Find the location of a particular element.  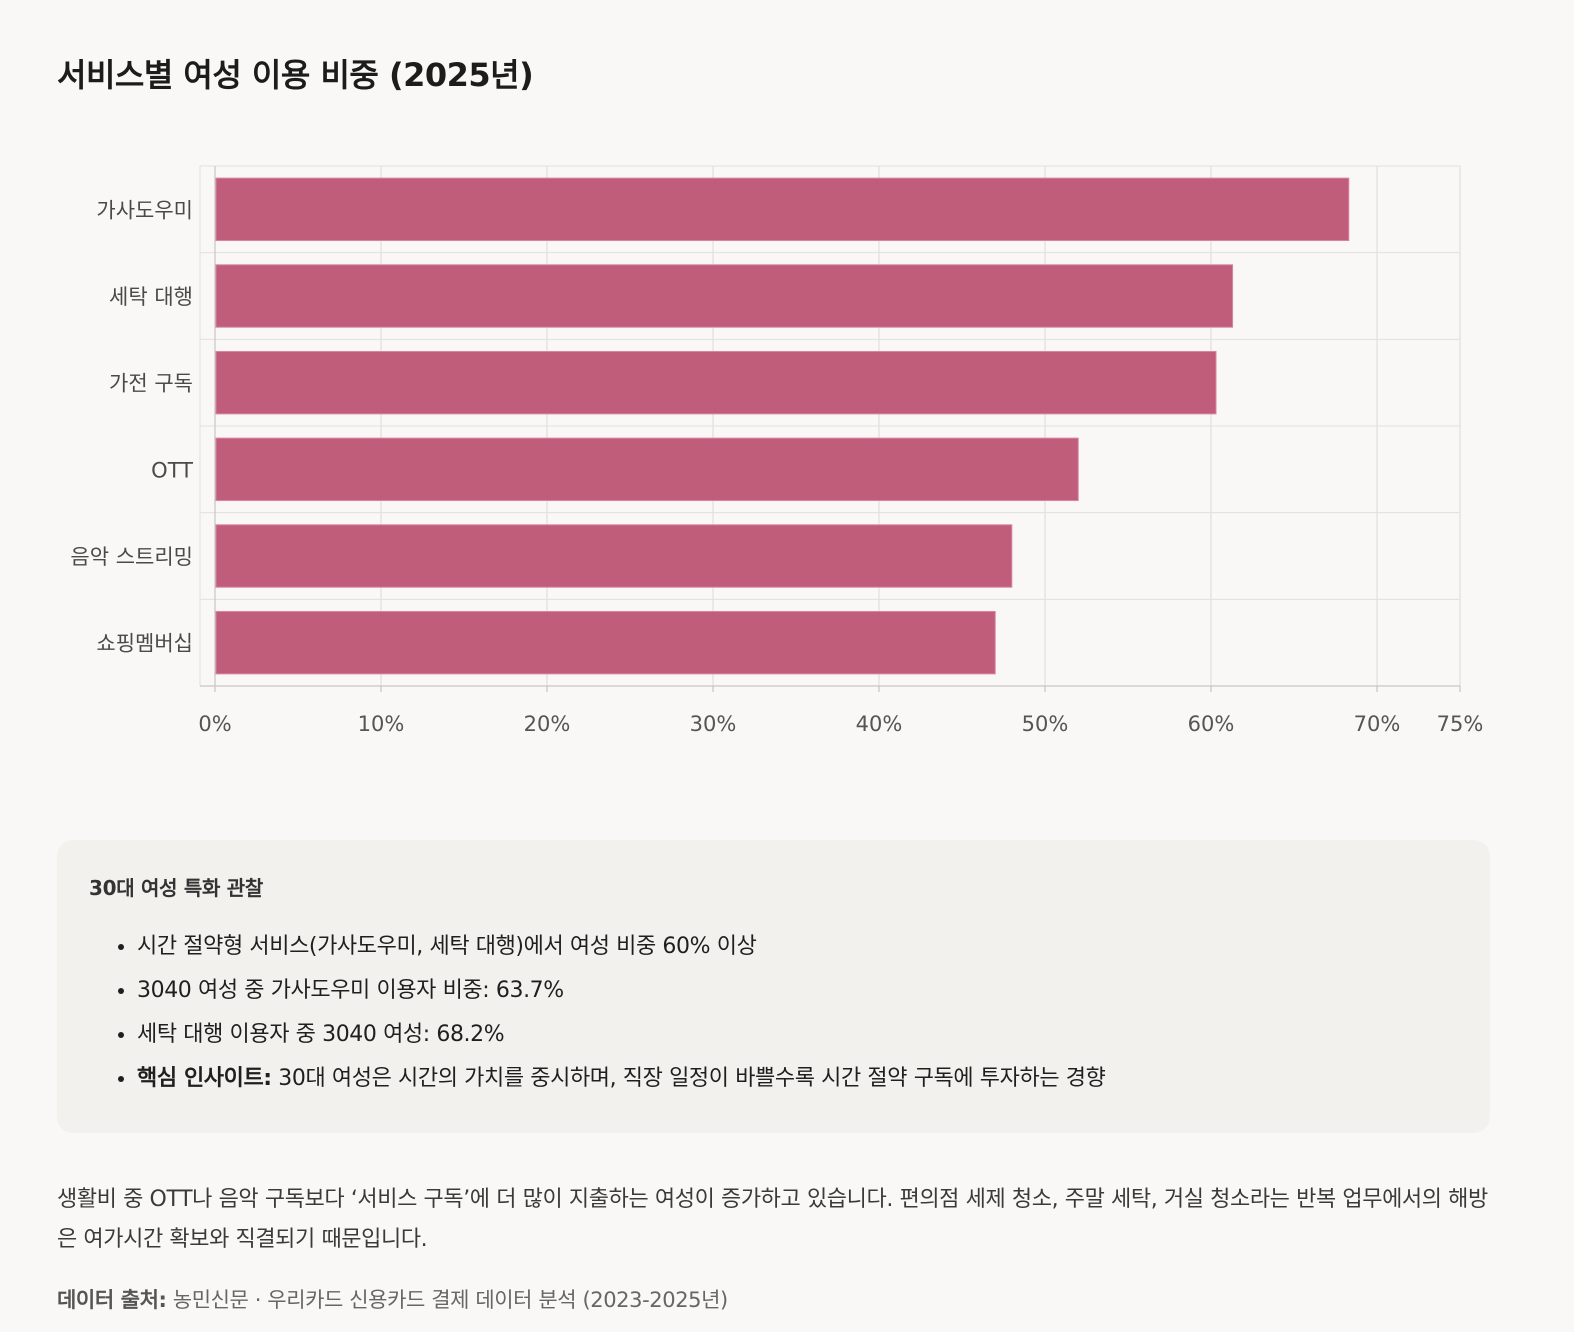

insight-item: 3040 여성 중 가사도우미 이용자 비중: 63.7% is located at coordinates (797, 991).